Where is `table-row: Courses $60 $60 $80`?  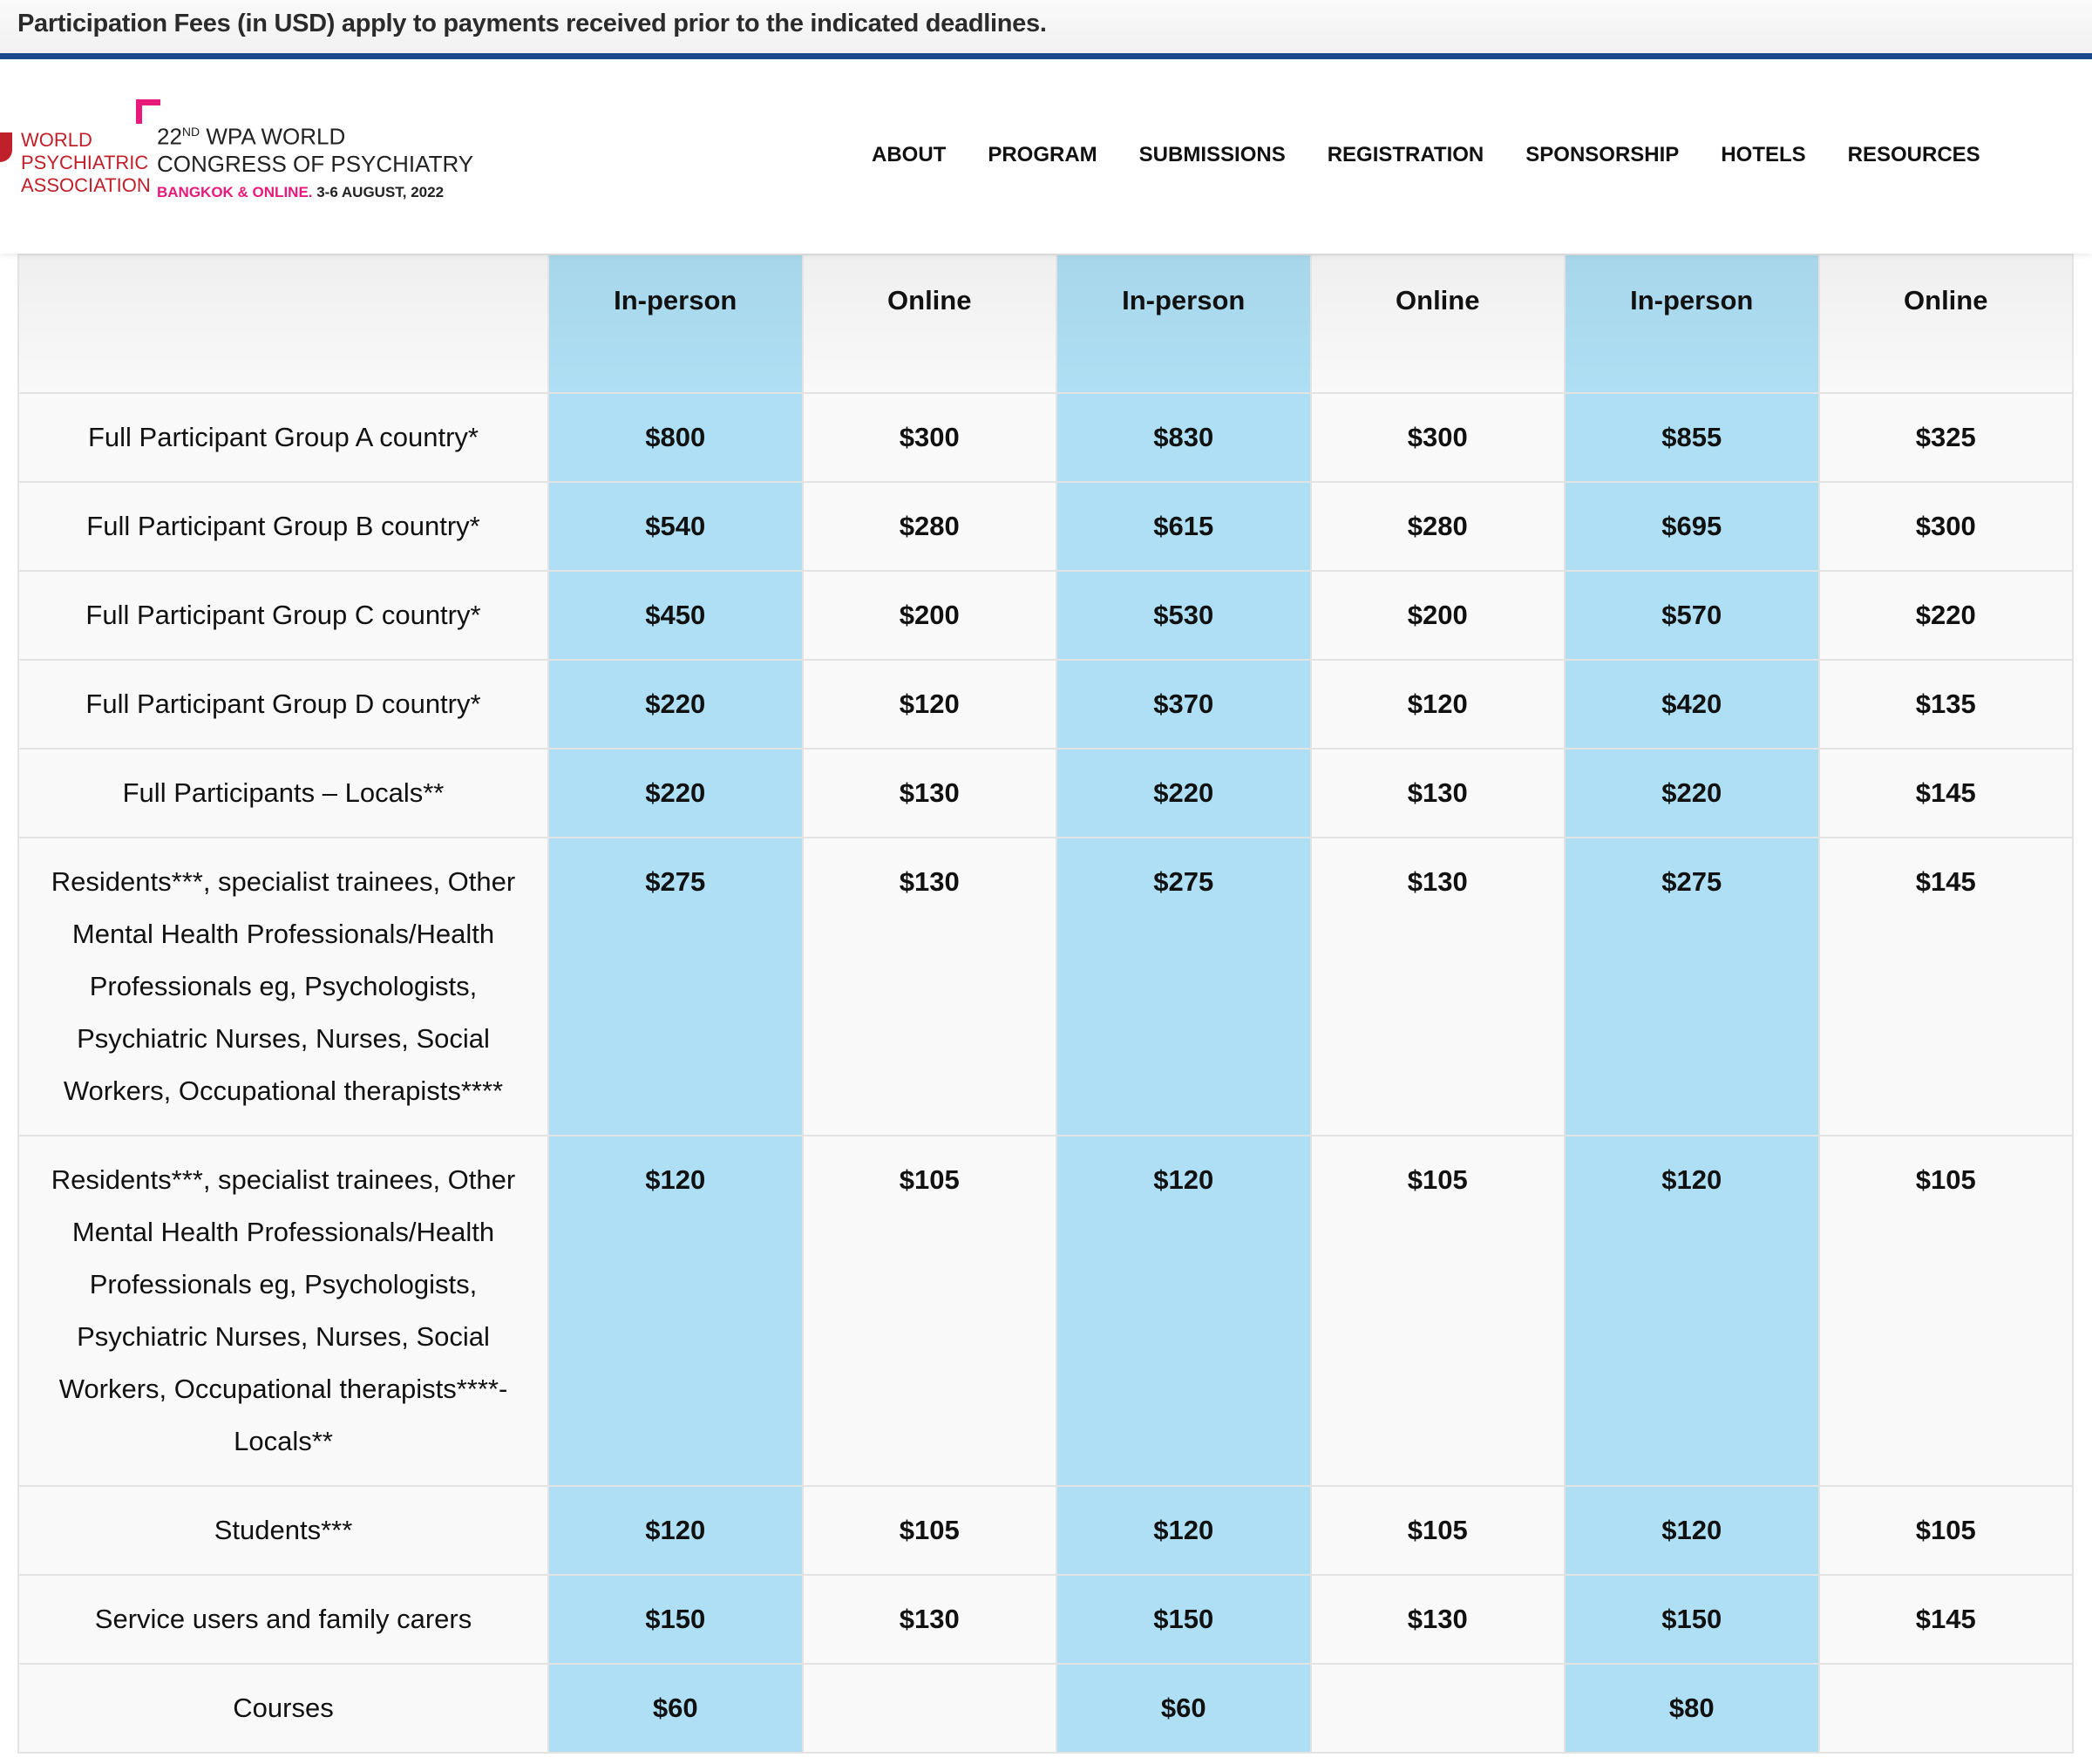 table-row: Courses $60 $60 $80 is located at coordinates (1045, 1708).